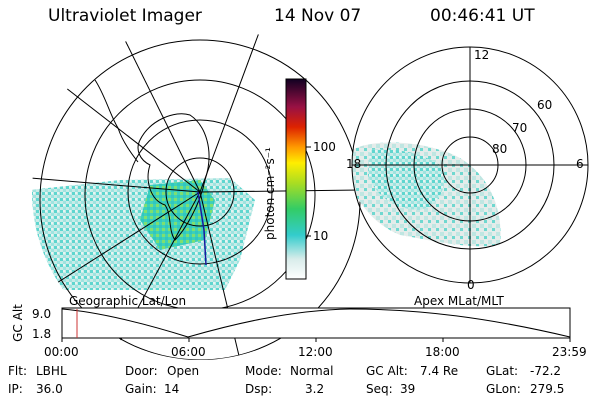 The width and height of the screenshot is (600, 400). I want to click on mlat-label-70: 70, so click(520, 128).